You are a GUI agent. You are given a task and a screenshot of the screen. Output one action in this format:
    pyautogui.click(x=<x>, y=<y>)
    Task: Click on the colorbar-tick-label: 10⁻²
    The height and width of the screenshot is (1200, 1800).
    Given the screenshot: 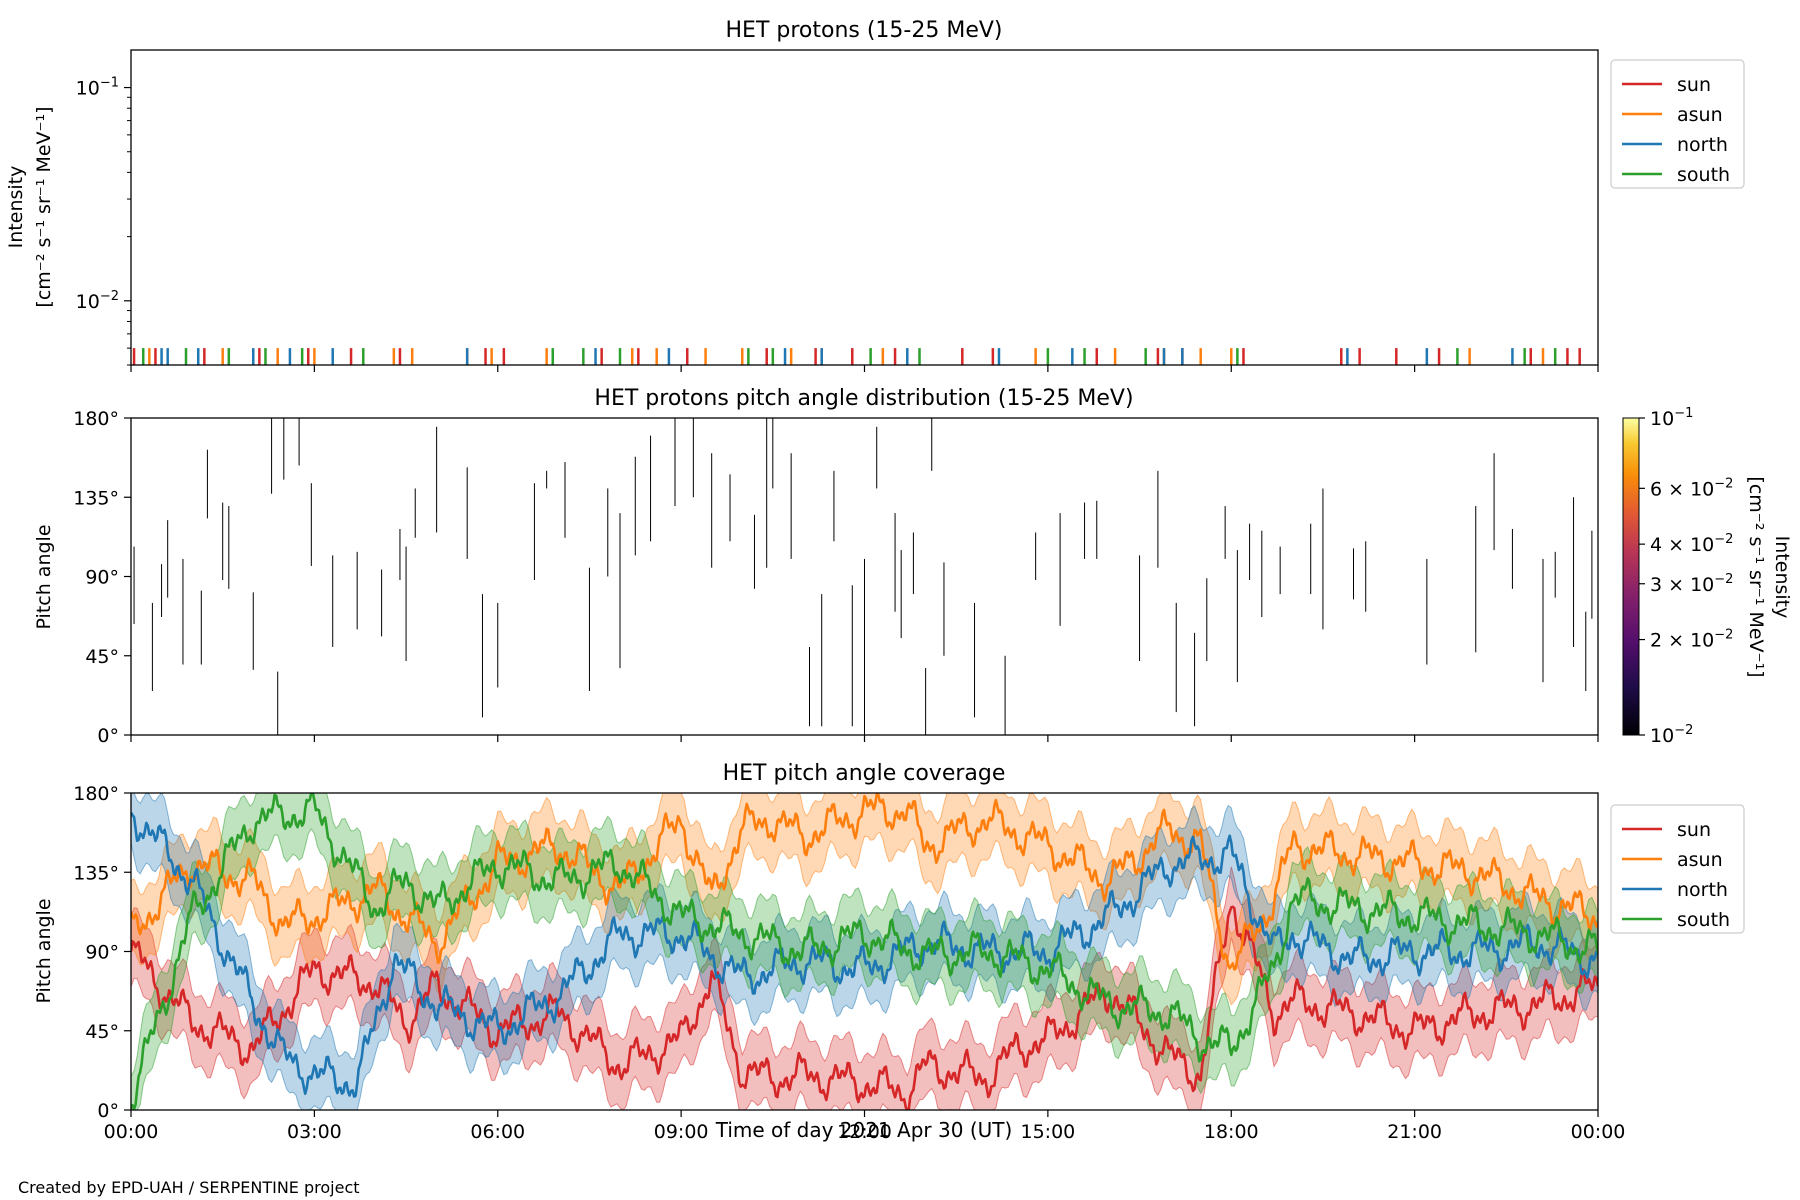 What is the action you would take?
    pyautogui.click(x=1671, y=735)
    